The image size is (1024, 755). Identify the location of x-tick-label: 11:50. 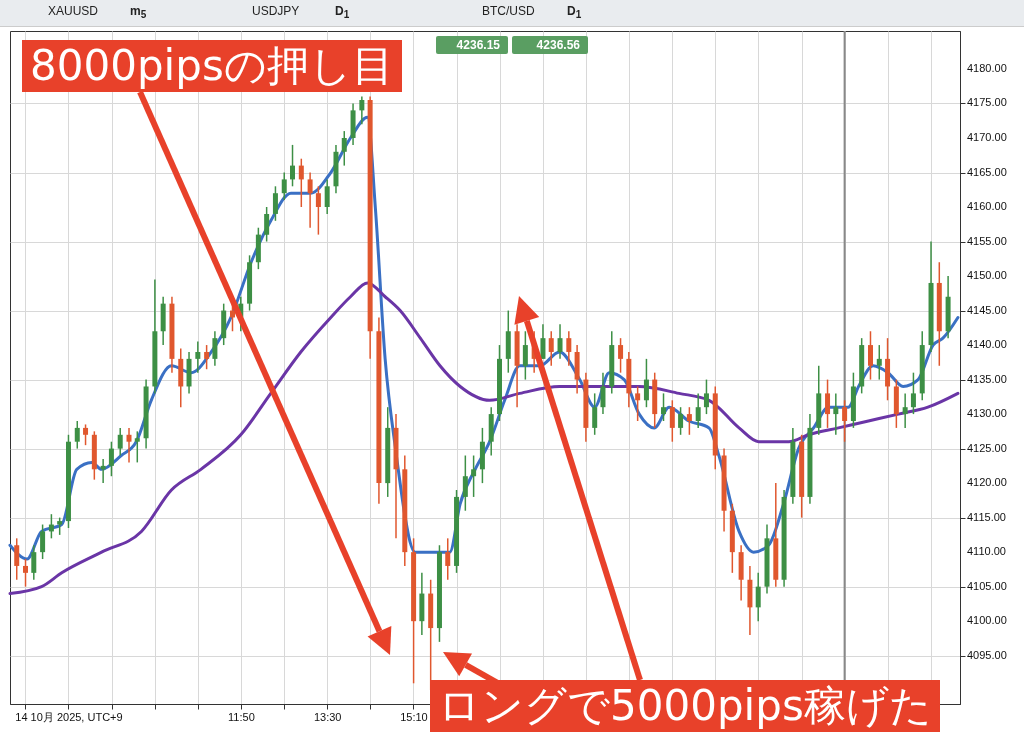
(241, 716).